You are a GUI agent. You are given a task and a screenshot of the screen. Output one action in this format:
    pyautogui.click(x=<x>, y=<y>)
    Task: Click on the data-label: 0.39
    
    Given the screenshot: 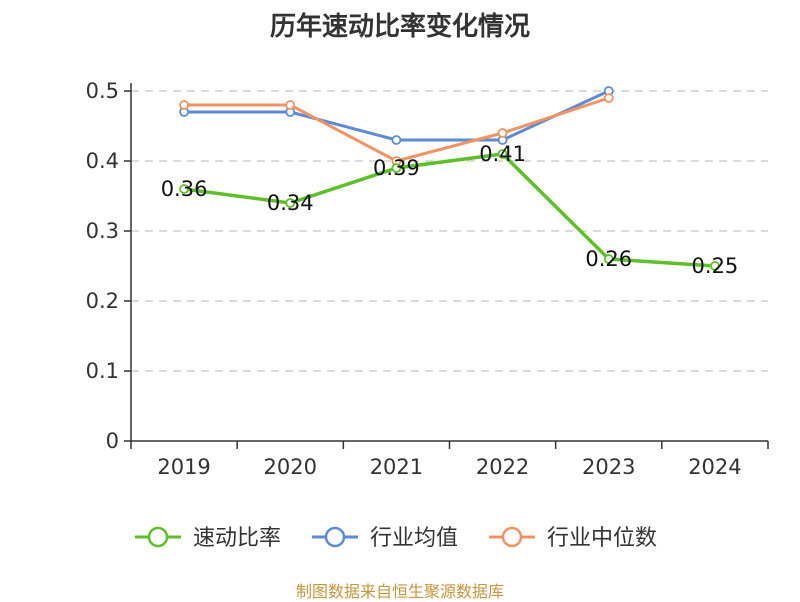 What is the action you would take?
    pyautogui.click(x=396, y=168)
    